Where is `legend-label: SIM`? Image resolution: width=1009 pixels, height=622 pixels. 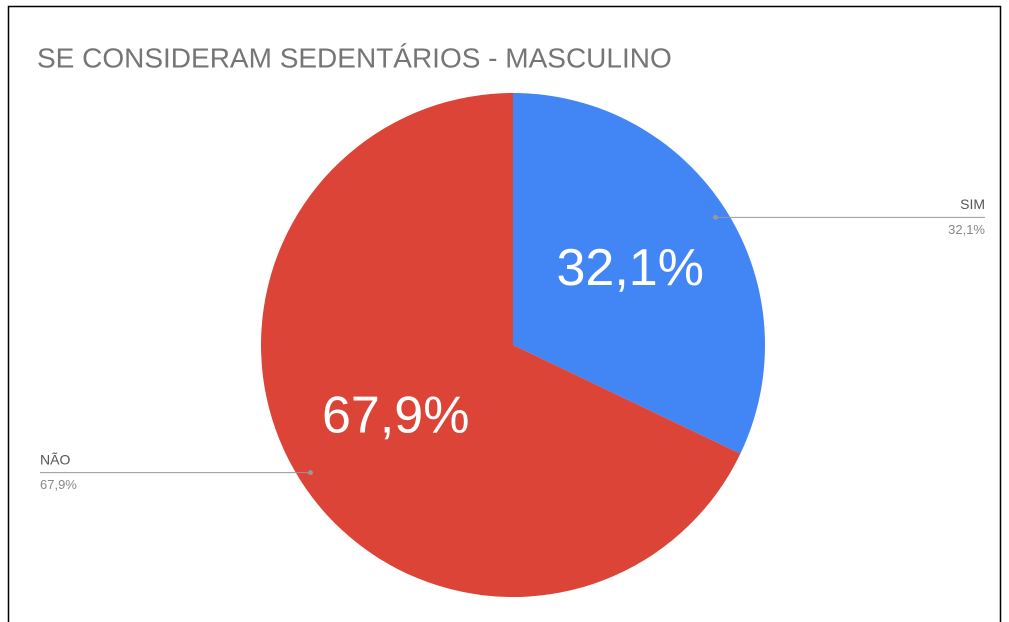
legend-label: SIM is located at coordinates (972, 204).